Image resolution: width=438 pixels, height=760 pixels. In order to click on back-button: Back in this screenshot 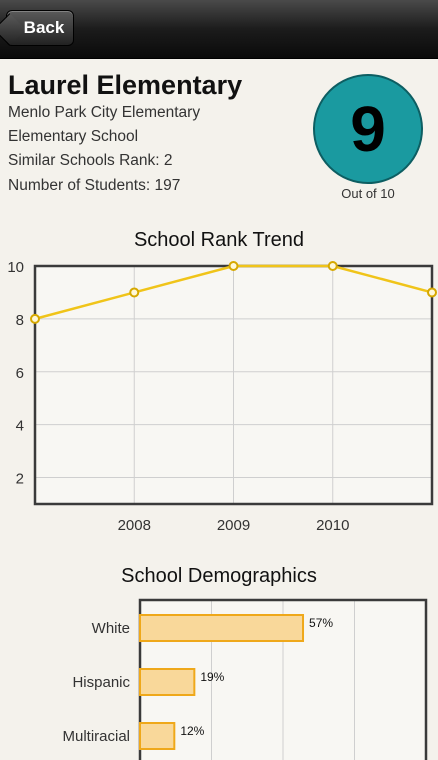, I will do `click(40, 28)`.